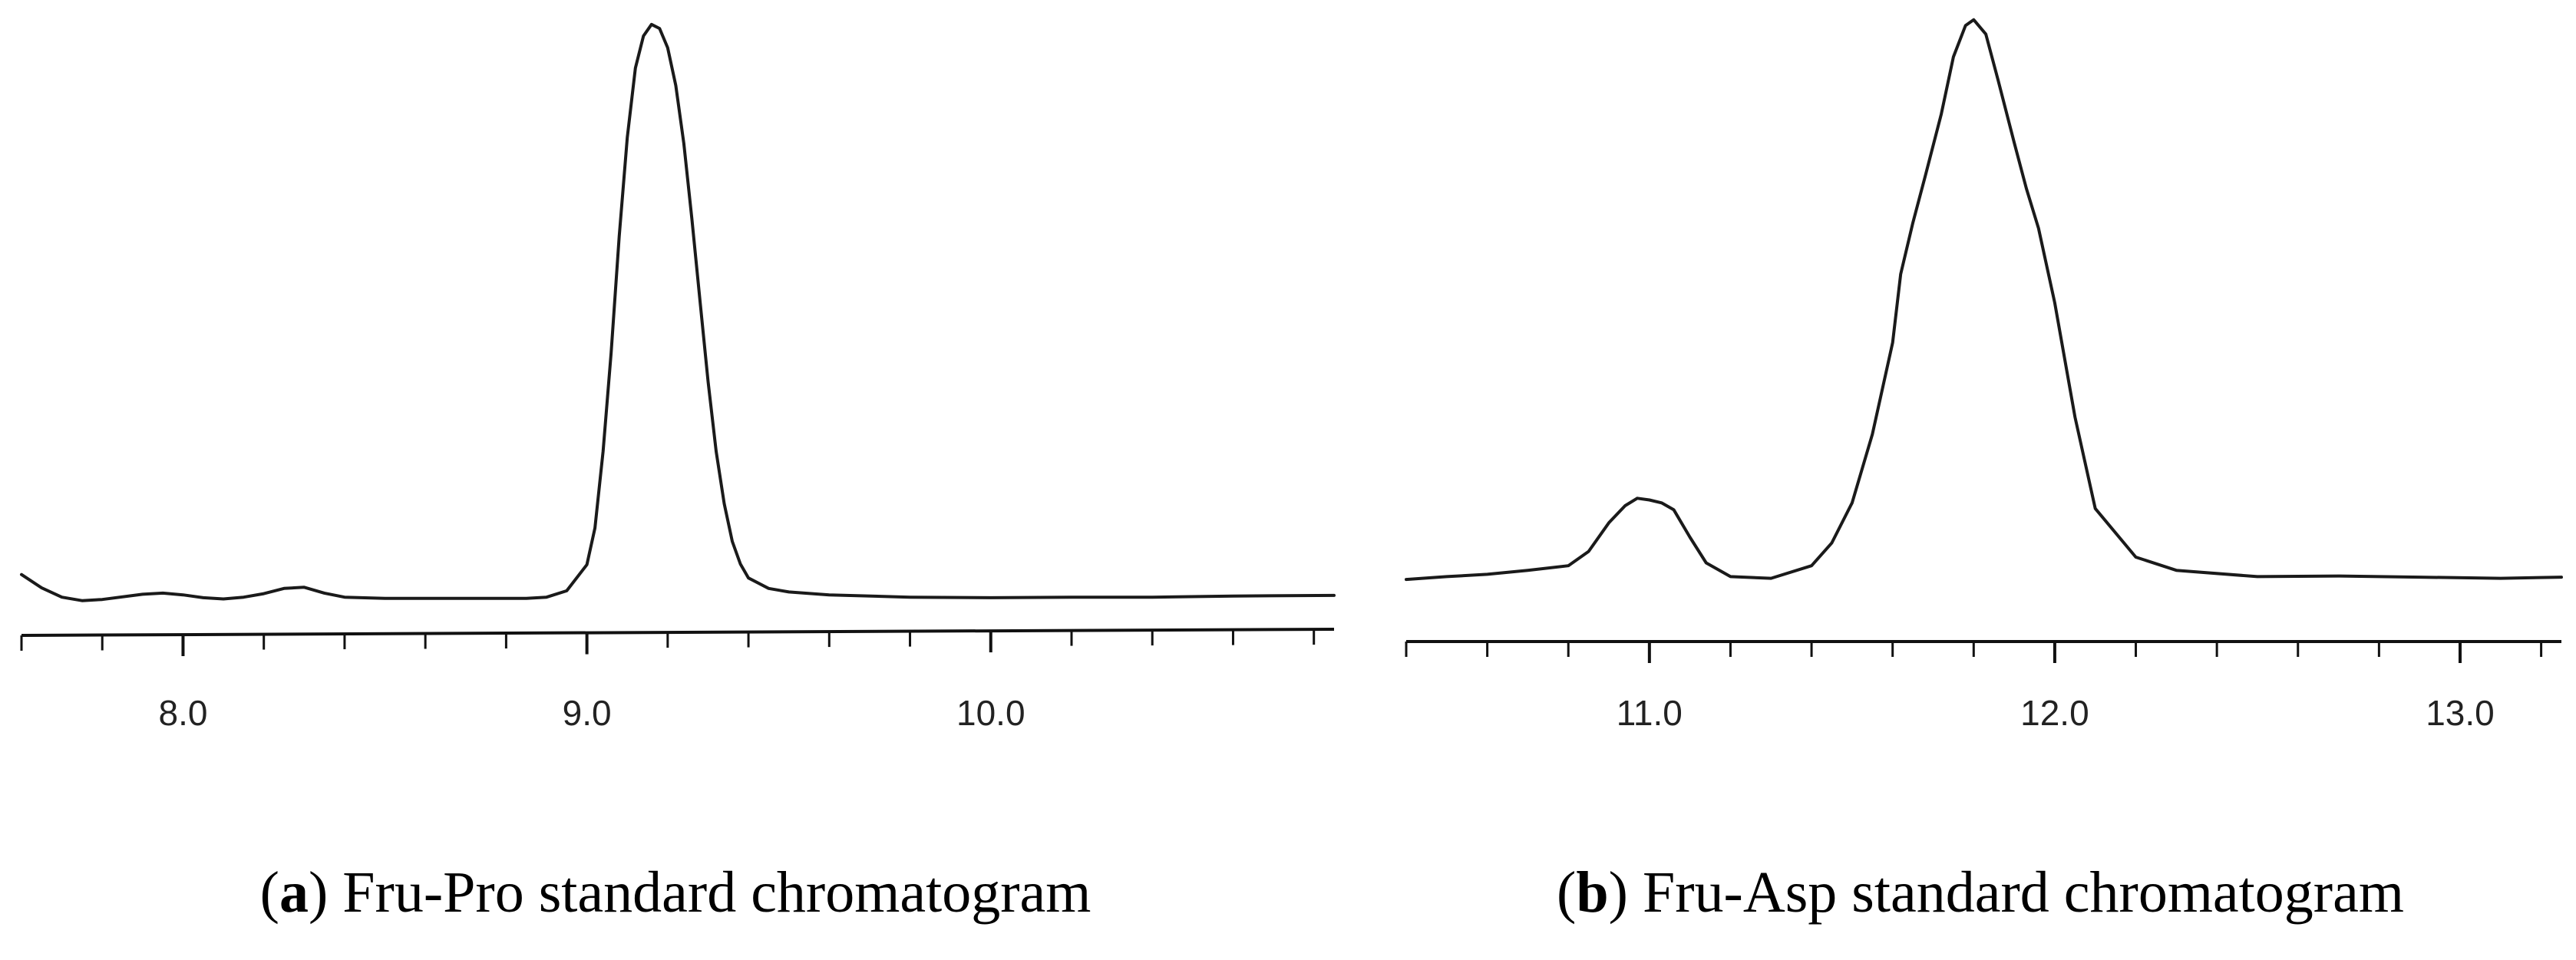  What do you see at coordinates (1592, 892) in the screenshot?
I see `panel-b-letter: b` at bounding box center [1592, 892].